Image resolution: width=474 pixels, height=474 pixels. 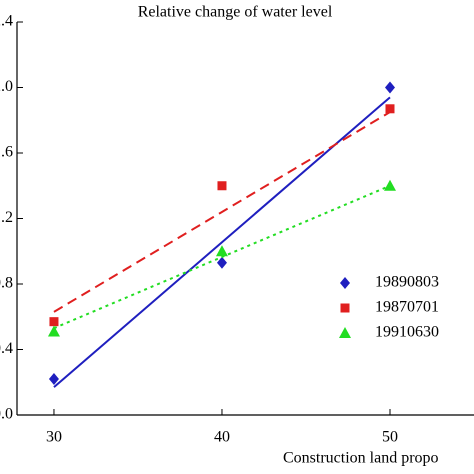 What do you see at coordinates (6, 21) in the screenshot?
I see `y-tick-label: 2.4` at bounding box center [6, 21].